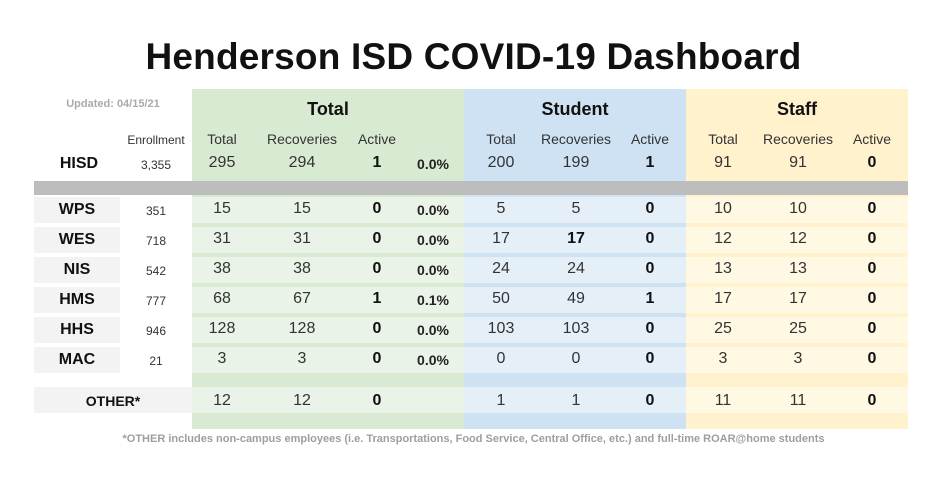 The image size is (947, 498). Describe the element at coordinates (576, 208) in the screenshot. I see `student-recoveries-value: 5` at that location.